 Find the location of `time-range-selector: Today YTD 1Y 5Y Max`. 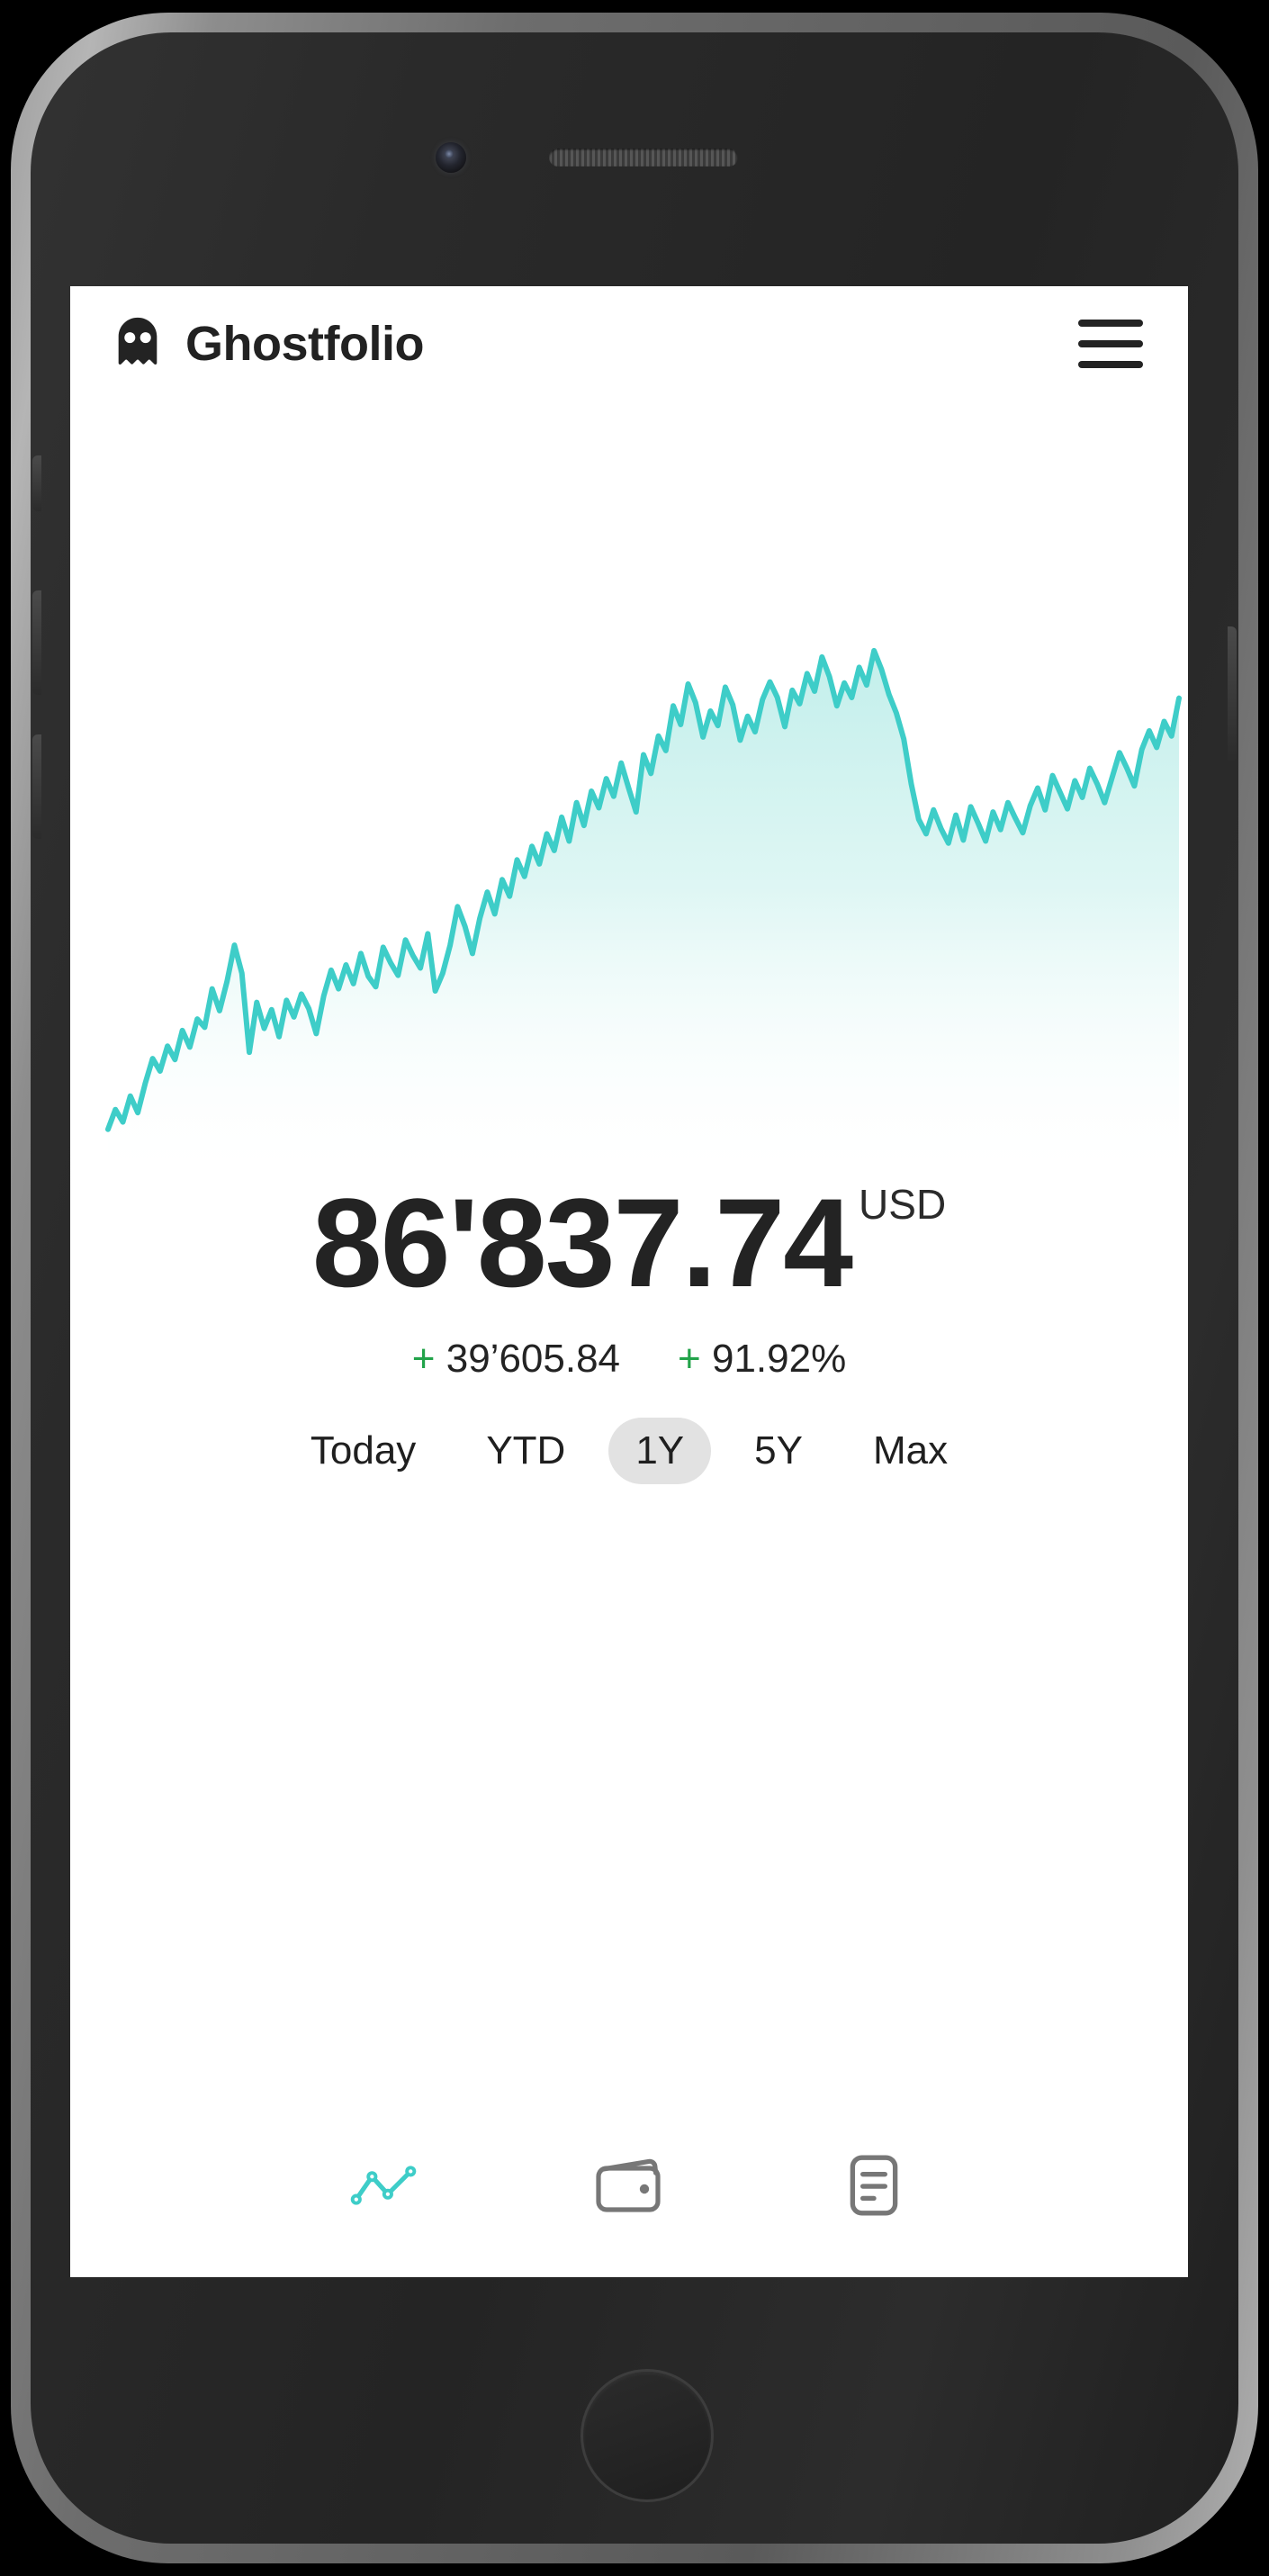

time-range-selector: Today YTD 1Y 5Y Max is located at coordinates (629, 1451).